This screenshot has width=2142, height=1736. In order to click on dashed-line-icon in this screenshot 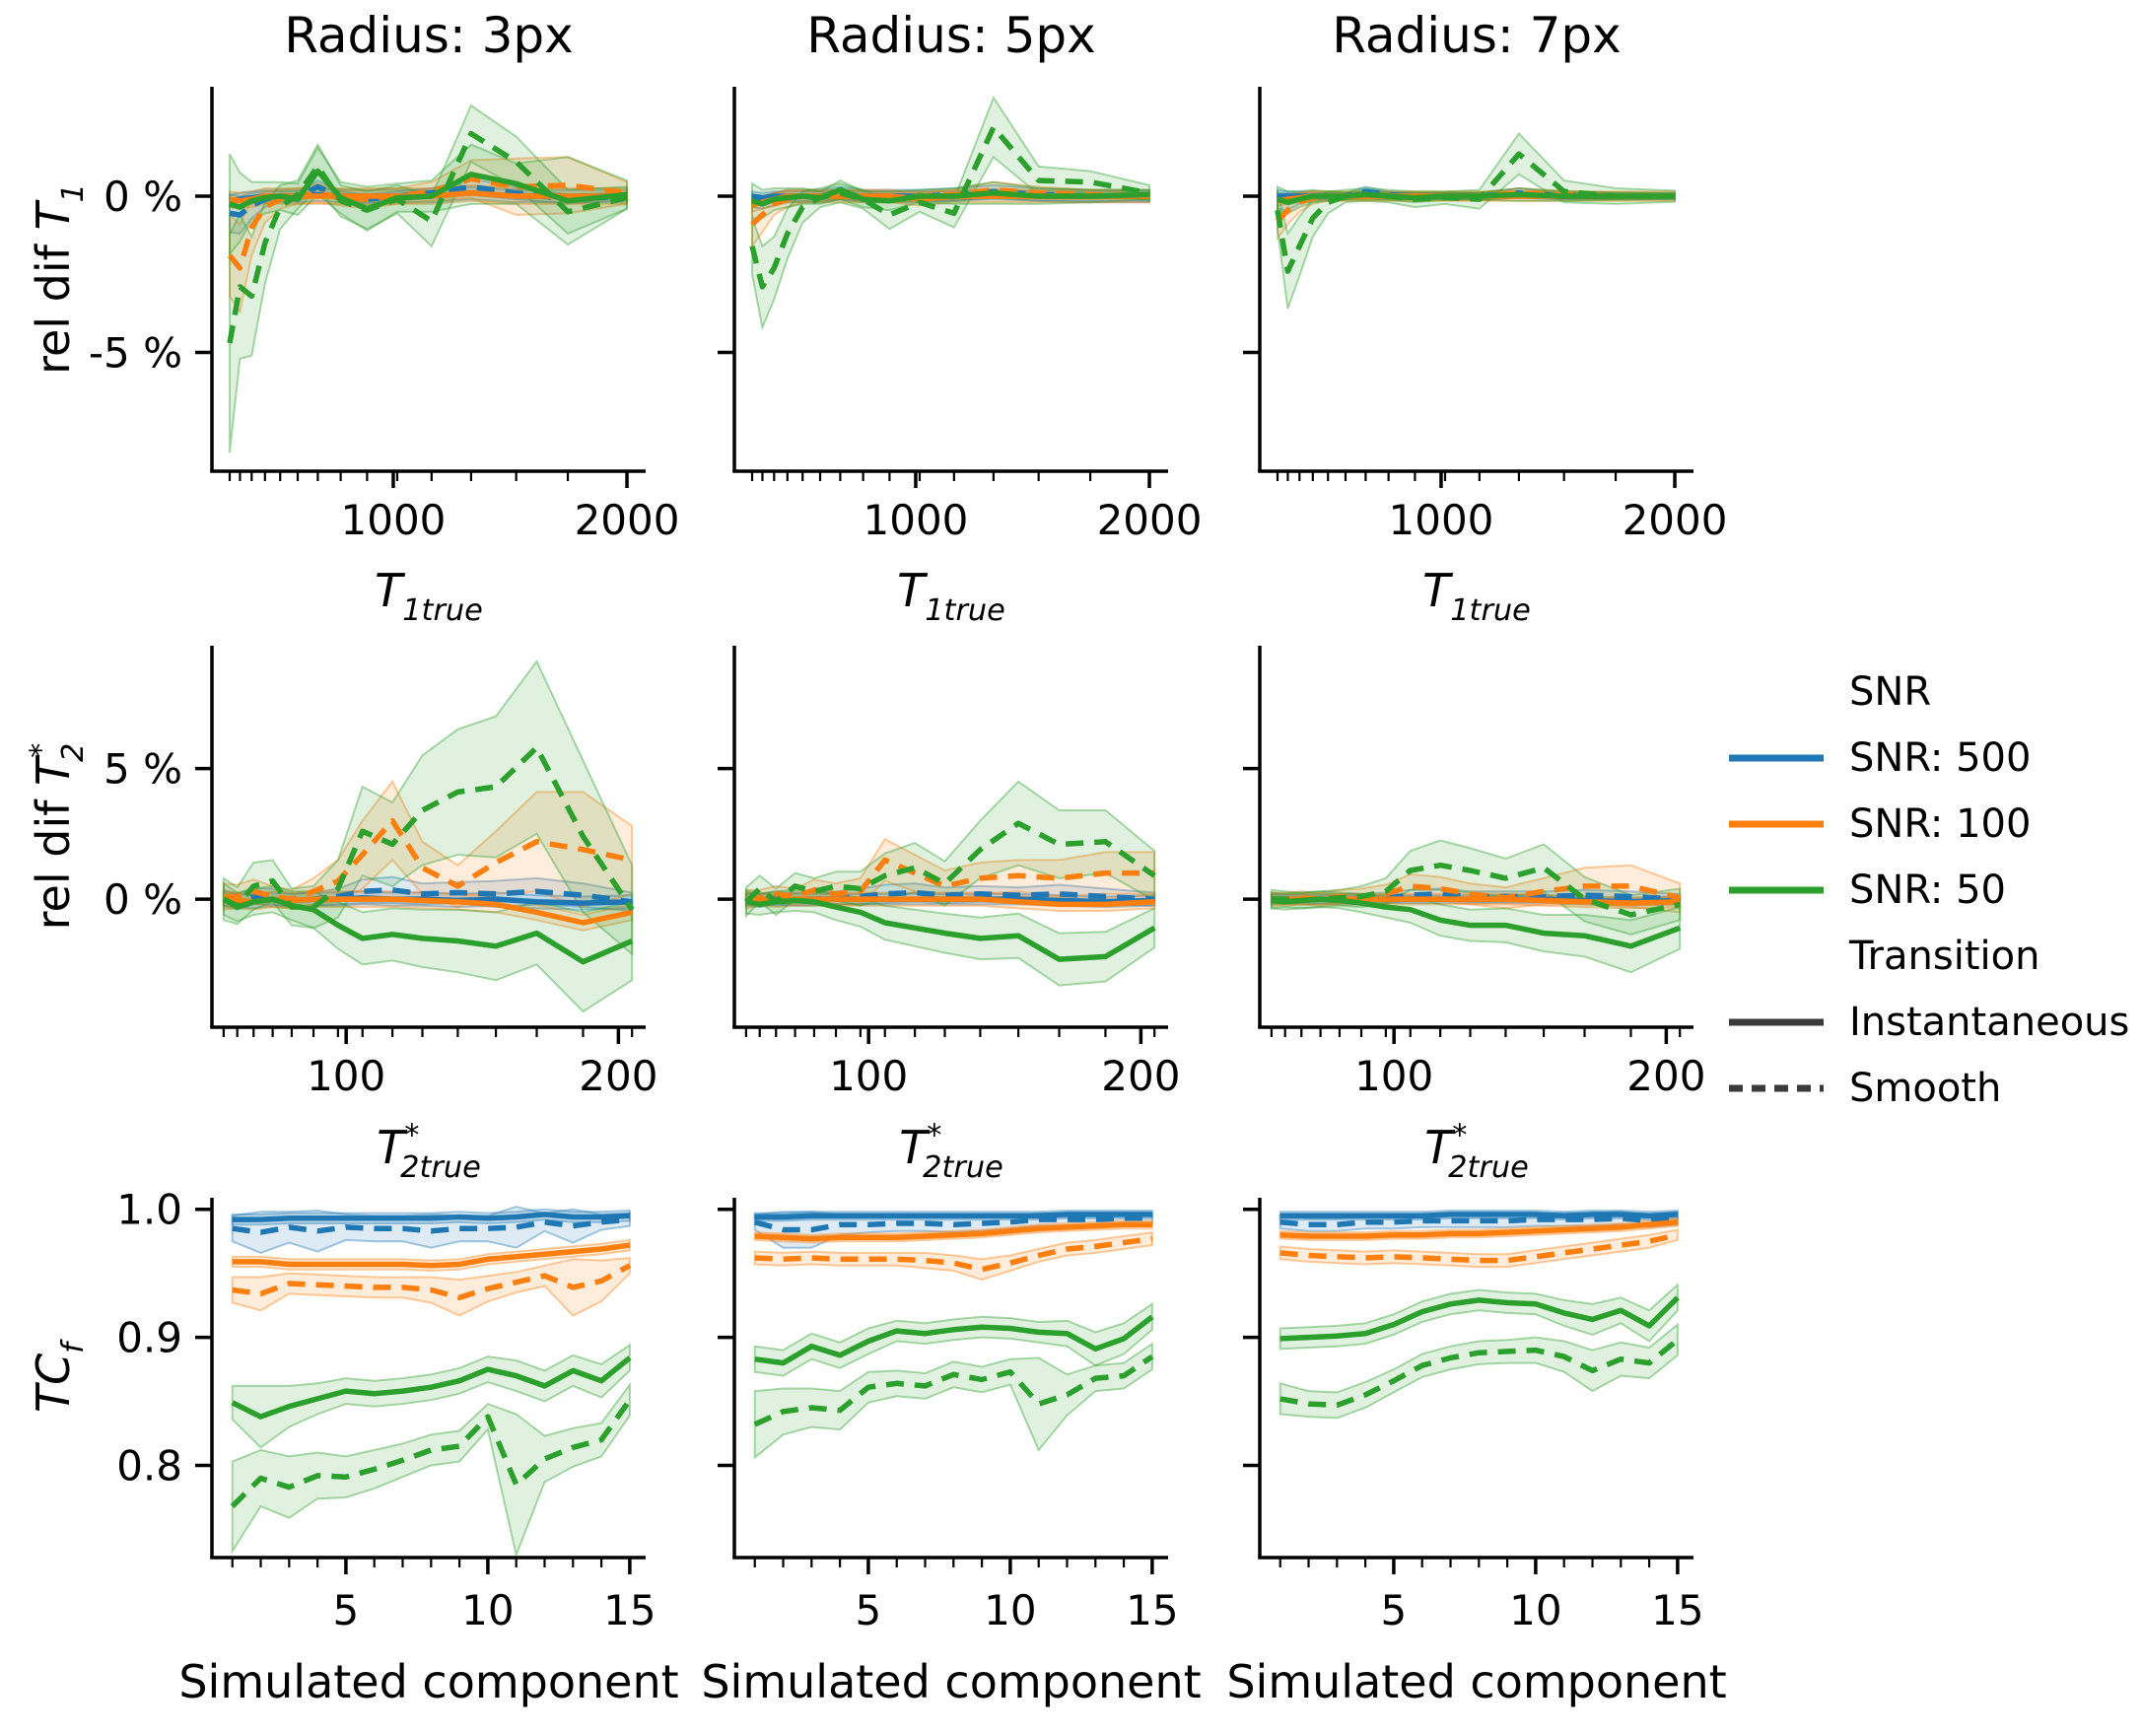, I will do `click(1776, 1087)`.